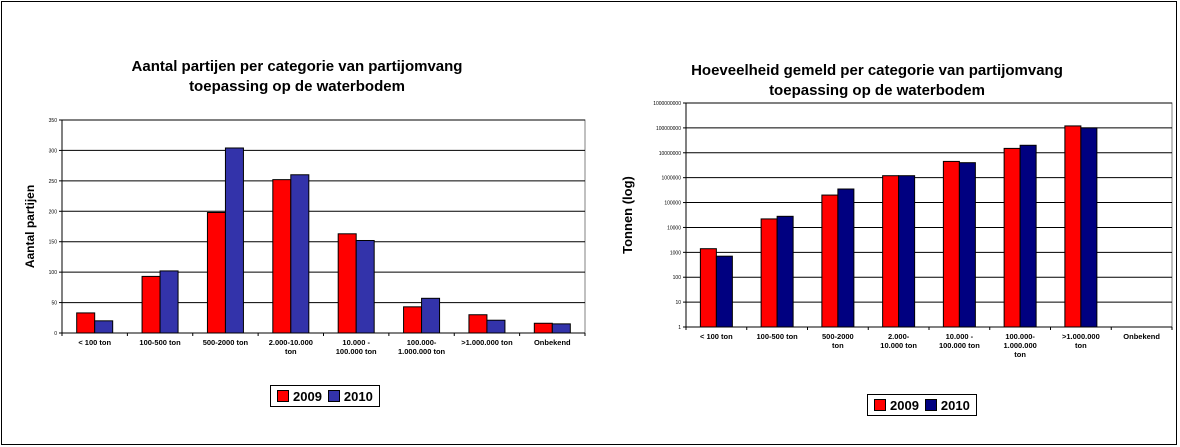  Describe the element at coordinates (54, 304) in the screenshot. I see `y-tick-label: 50` at that location.